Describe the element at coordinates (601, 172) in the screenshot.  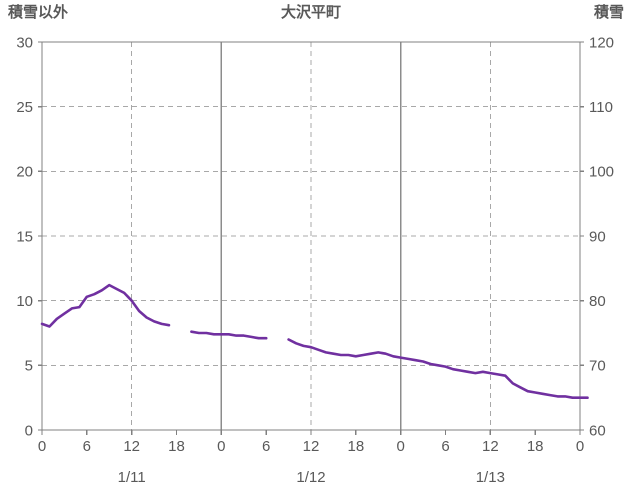
I see `right-axis-tick-label: 100` at that location.